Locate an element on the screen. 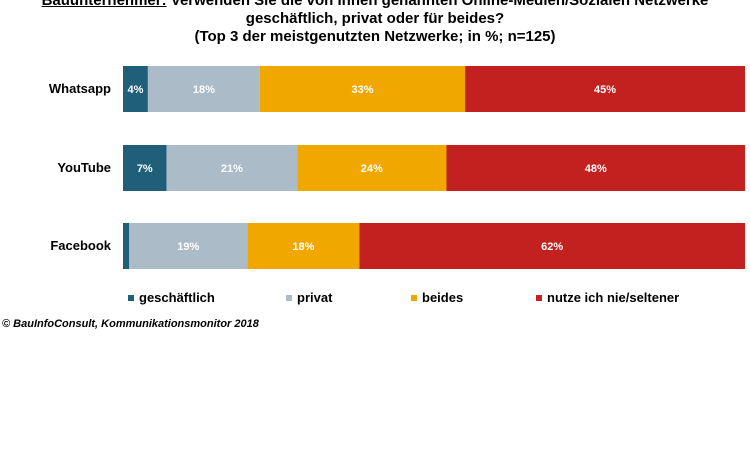  legend-item-2: beides is located at coordinates (437, 297).